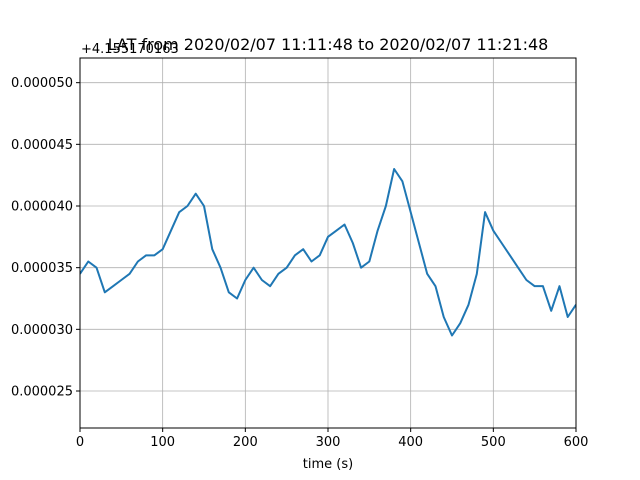 The image size is (640, 480). What do you see at coordinates (80, 442) in the screenshot?
I see `x-tick-label: 0` at bounding box center [80, 442].